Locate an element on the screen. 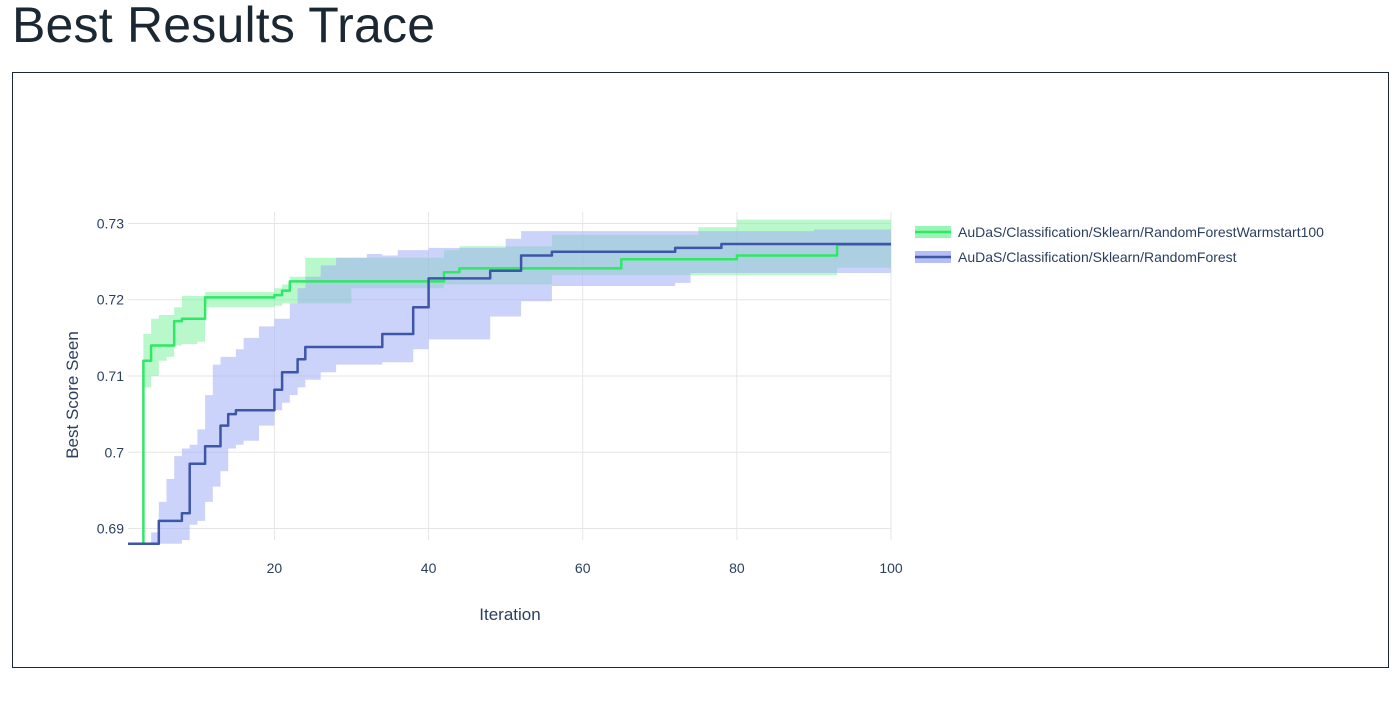  y-axis-title: Best Score Seen is located at coordinates (72, 395).